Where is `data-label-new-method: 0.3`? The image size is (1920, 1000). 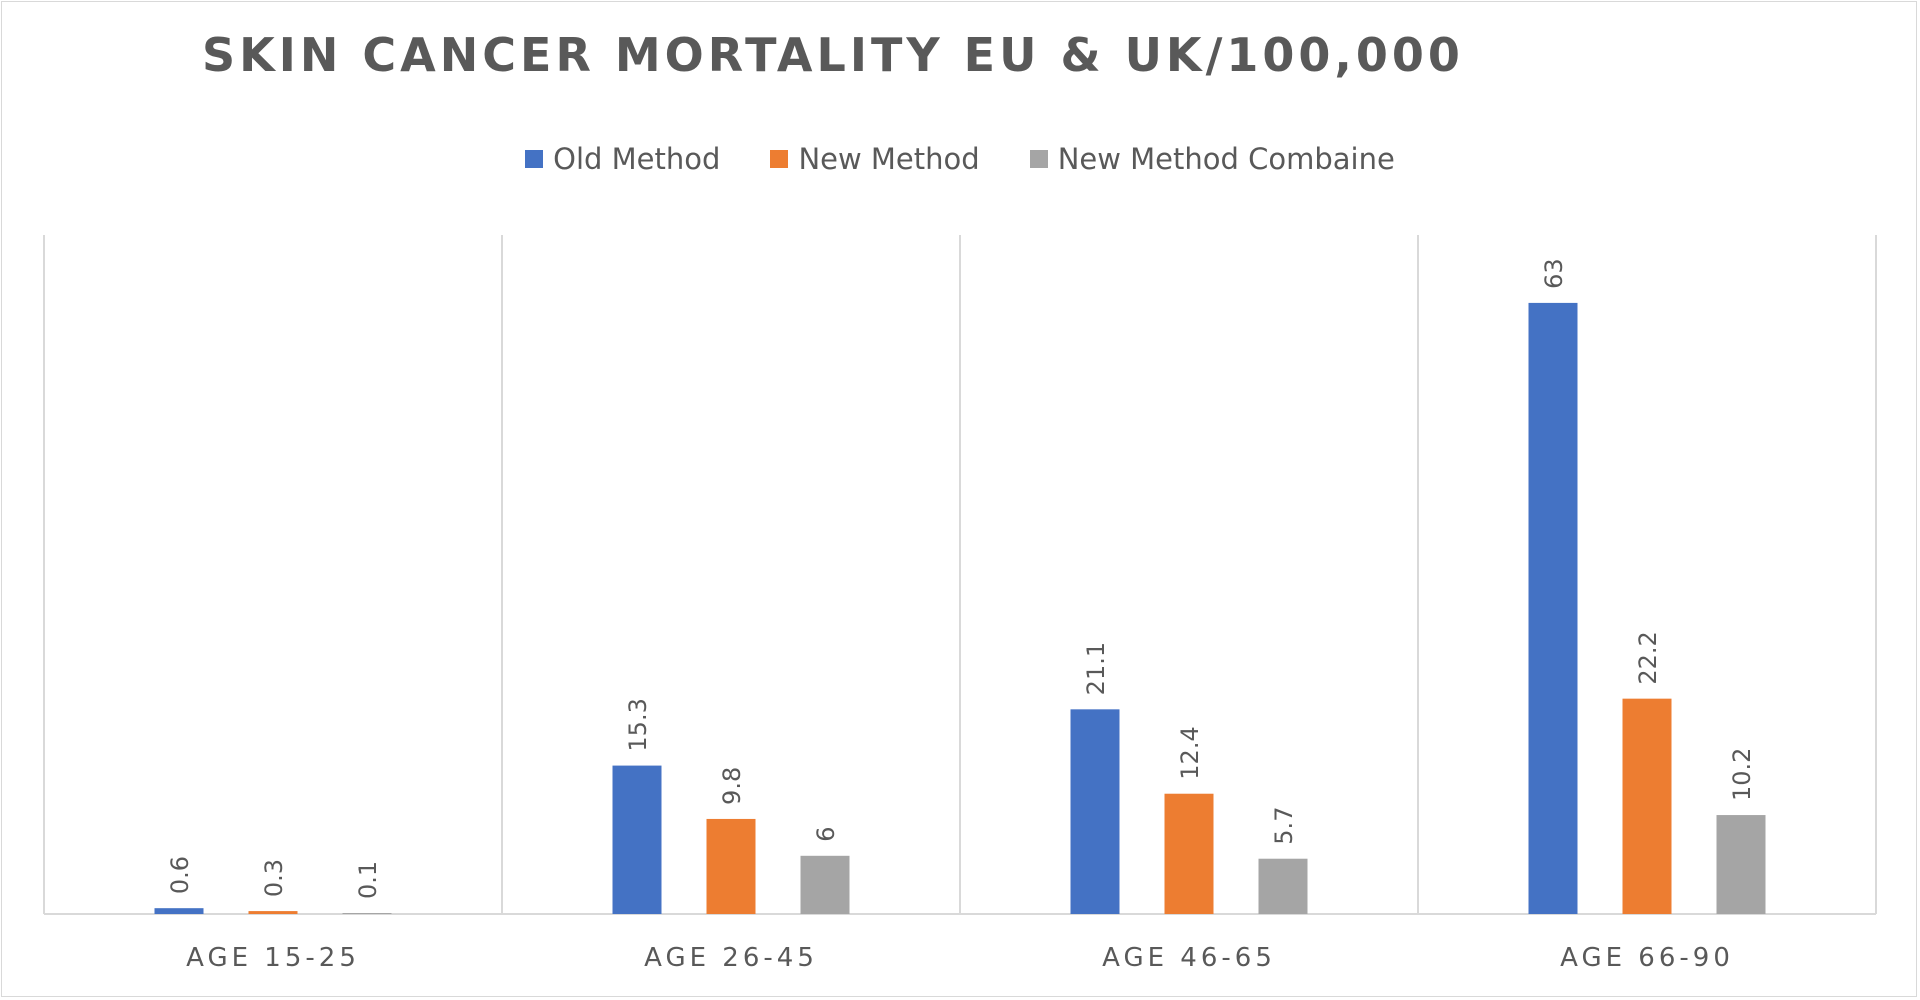
data-label-new-method: 0.3 is located at coordinates (274, 878).